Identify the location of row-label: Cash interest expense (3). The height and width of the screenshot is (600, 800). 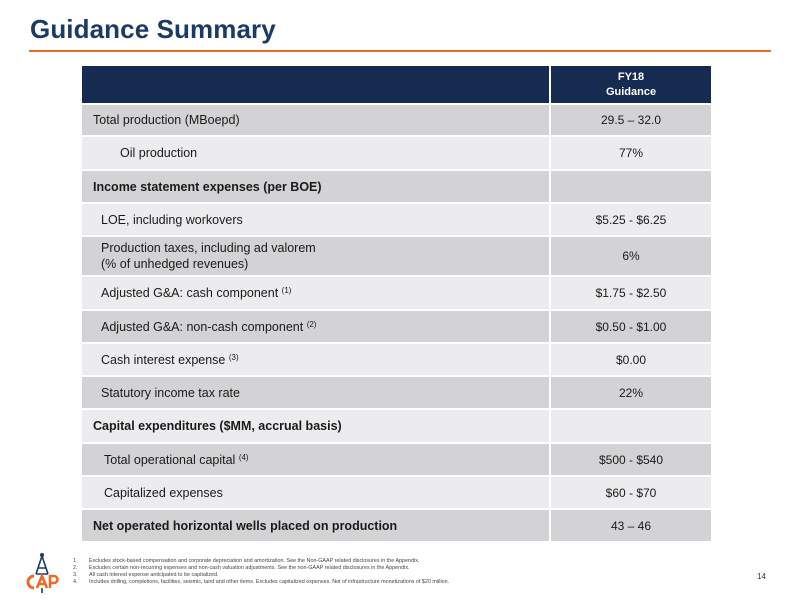
(316, 359).